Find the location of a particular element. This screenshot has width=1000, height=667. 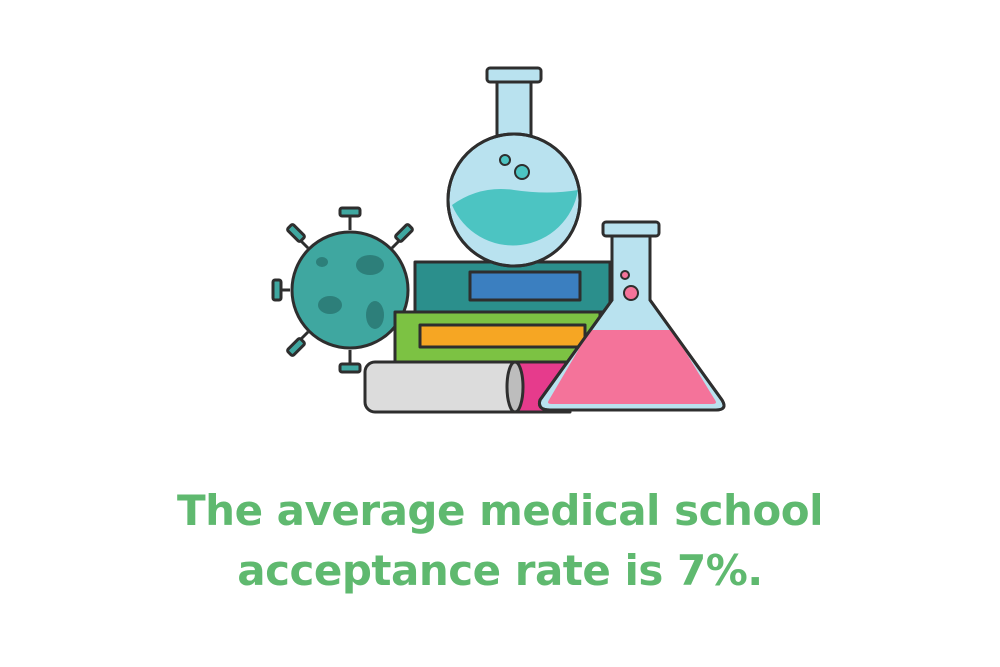

round-flask is located at coordinates (514, 167).